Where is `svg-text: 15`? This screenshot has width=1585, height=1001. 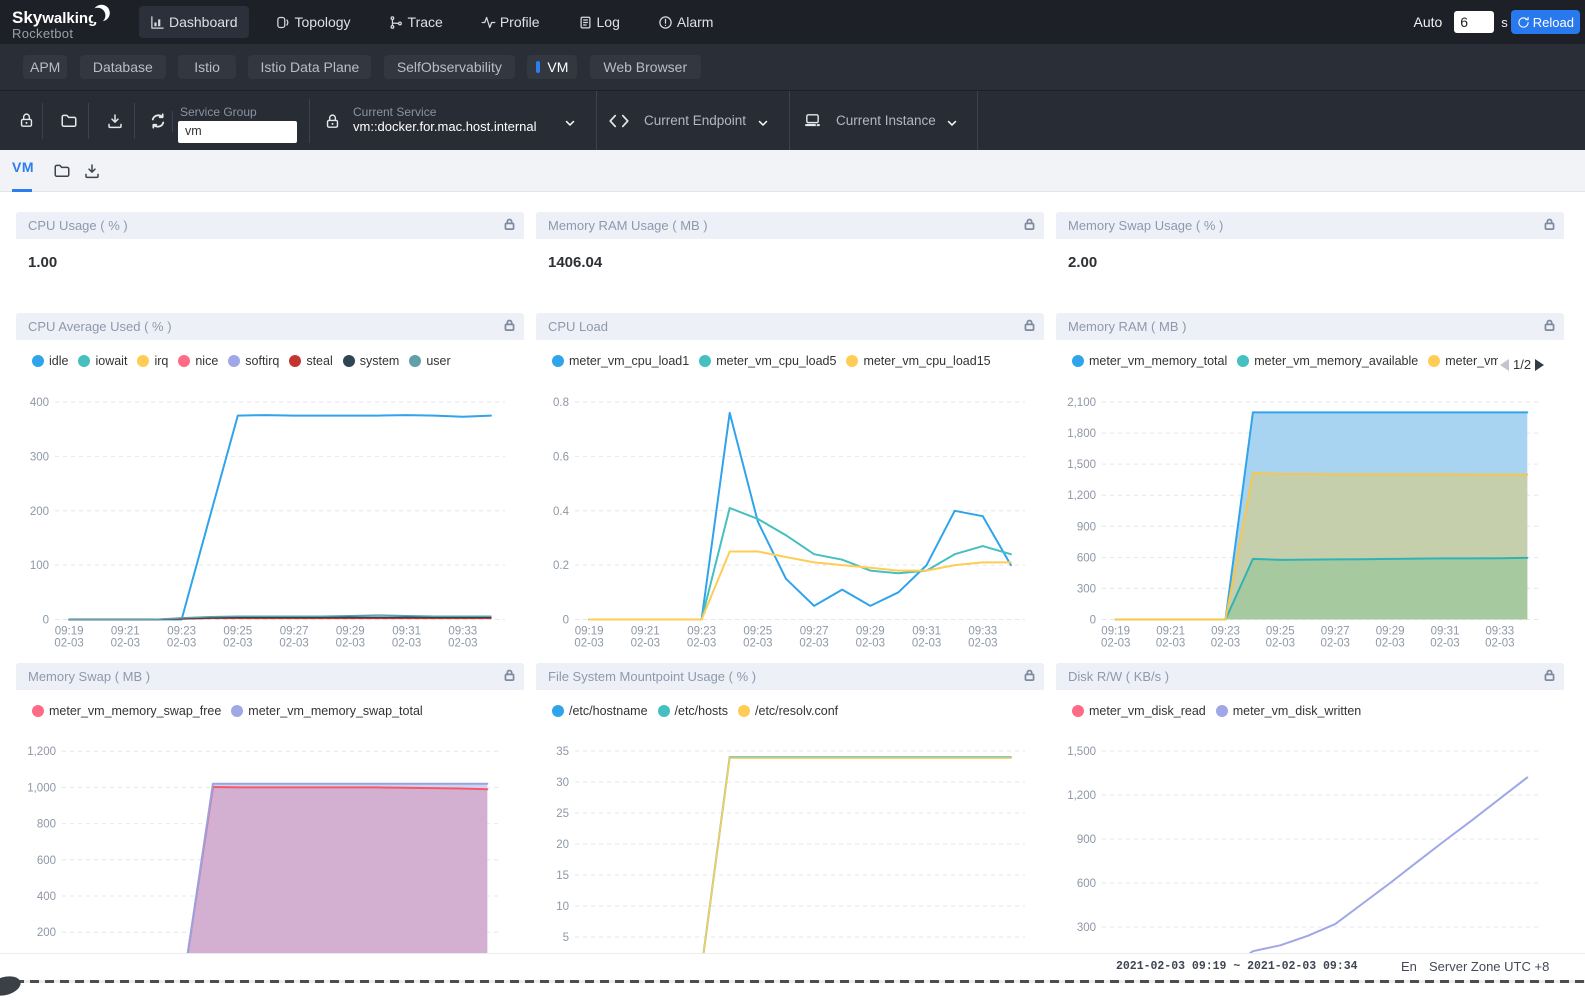
svg-text: 15 is located at coordinates (562, 876).